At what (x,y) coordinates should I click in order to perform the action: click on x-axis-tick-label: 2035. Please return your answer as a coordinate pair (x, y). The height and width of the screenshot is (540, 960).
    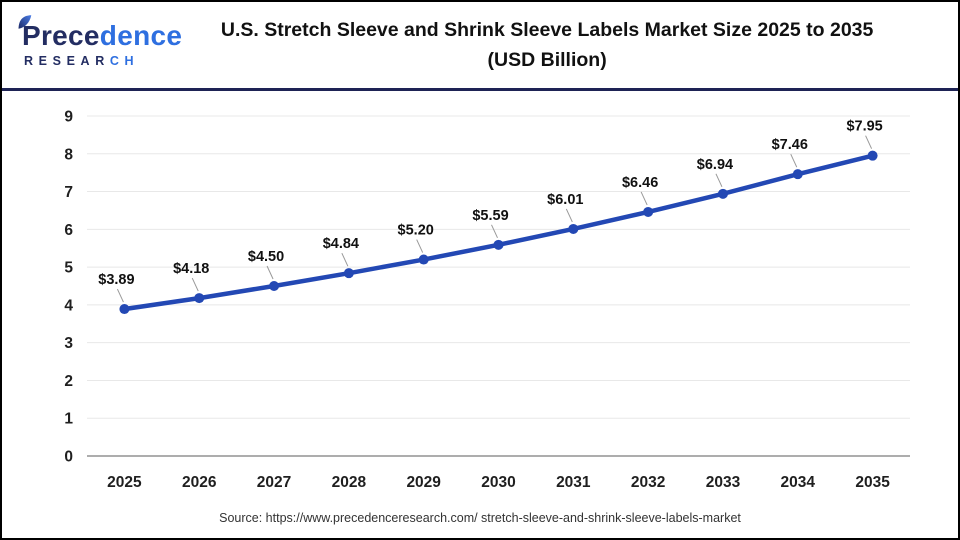
    Looking at the image, I should click on (872, 482).